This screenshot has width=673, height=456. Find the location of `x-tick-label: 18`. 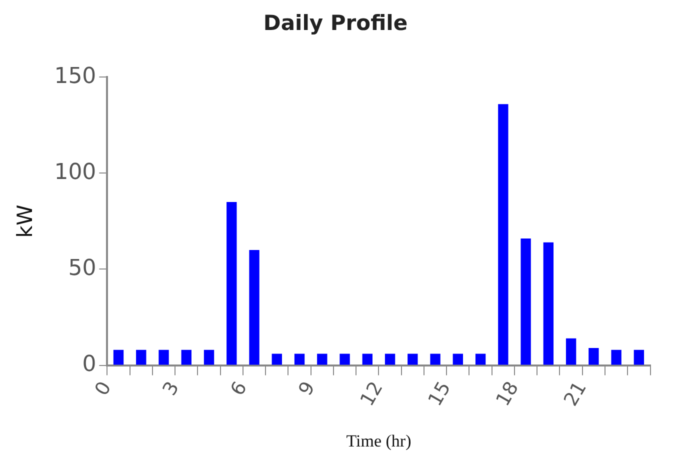

x-tick-label: 18 is located at coordinates (508, 394).